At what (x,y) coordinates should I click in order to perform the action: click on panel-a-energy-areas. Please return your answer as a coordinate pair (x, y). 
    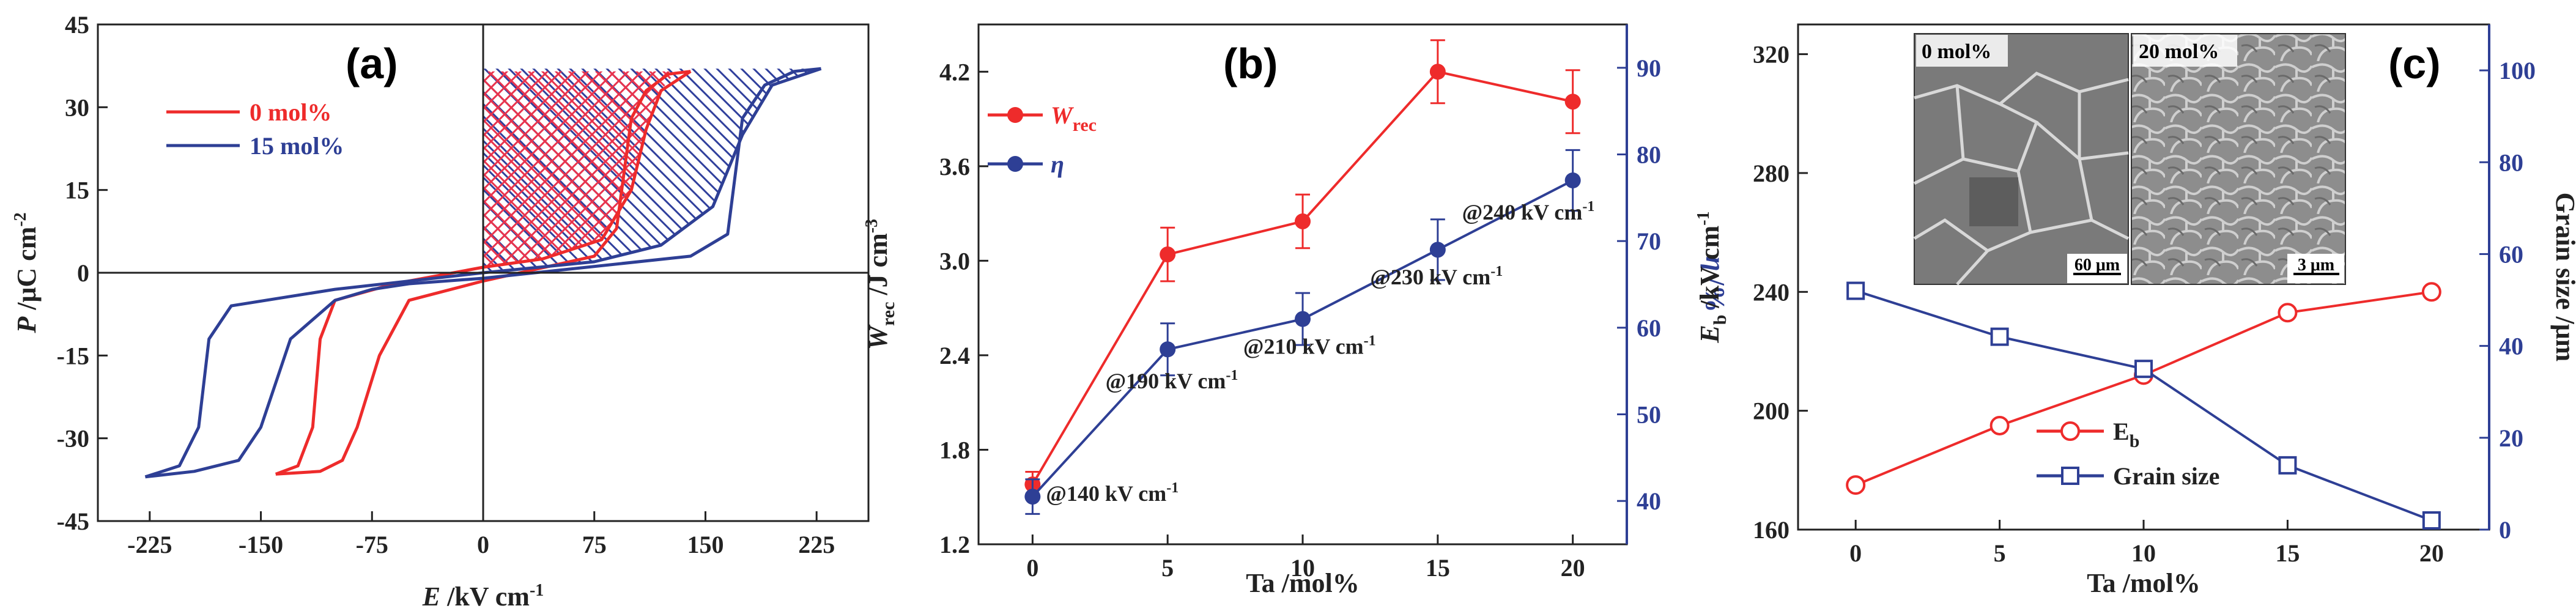
    Looking at the image, I should click on (652, 171).